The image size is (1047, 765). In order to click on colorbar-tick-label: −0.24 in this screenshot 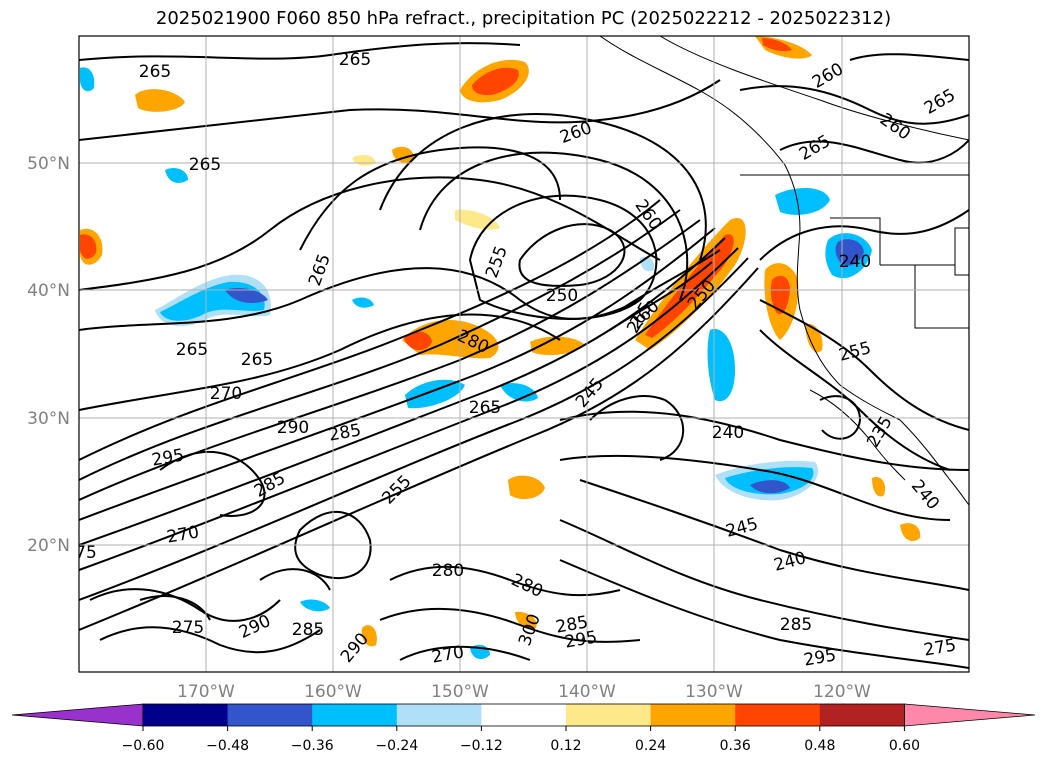, I will do `click(396, 746)`.